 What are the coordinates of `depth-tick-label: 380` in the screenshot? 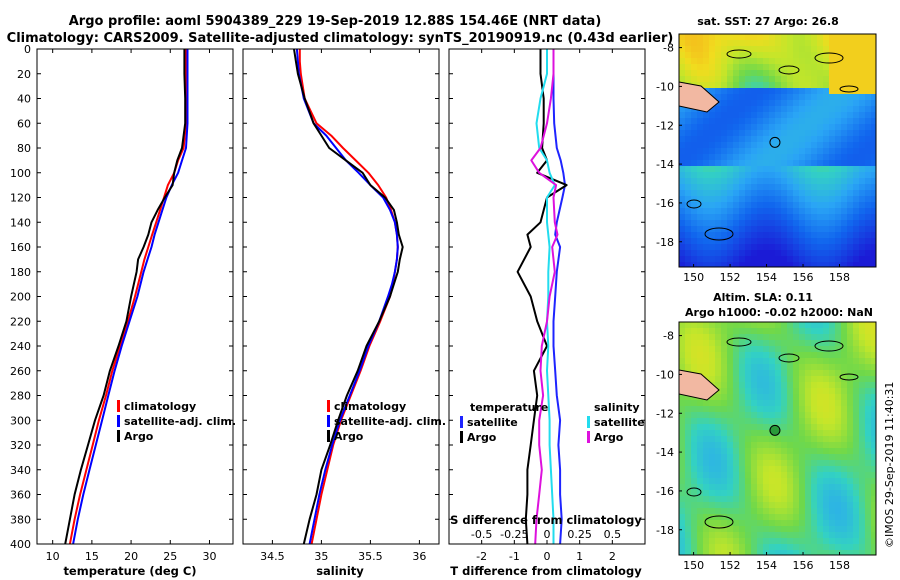 It's located at (20, 519).